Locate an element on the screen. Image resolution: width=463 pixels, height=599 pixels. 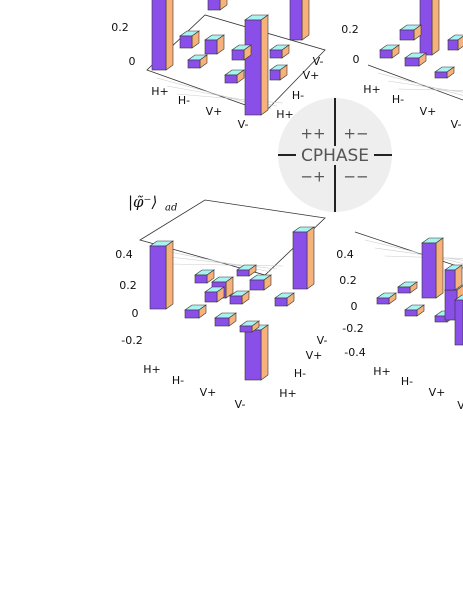
z-tick-label: -0.2 is located at coordinates (352, 328).